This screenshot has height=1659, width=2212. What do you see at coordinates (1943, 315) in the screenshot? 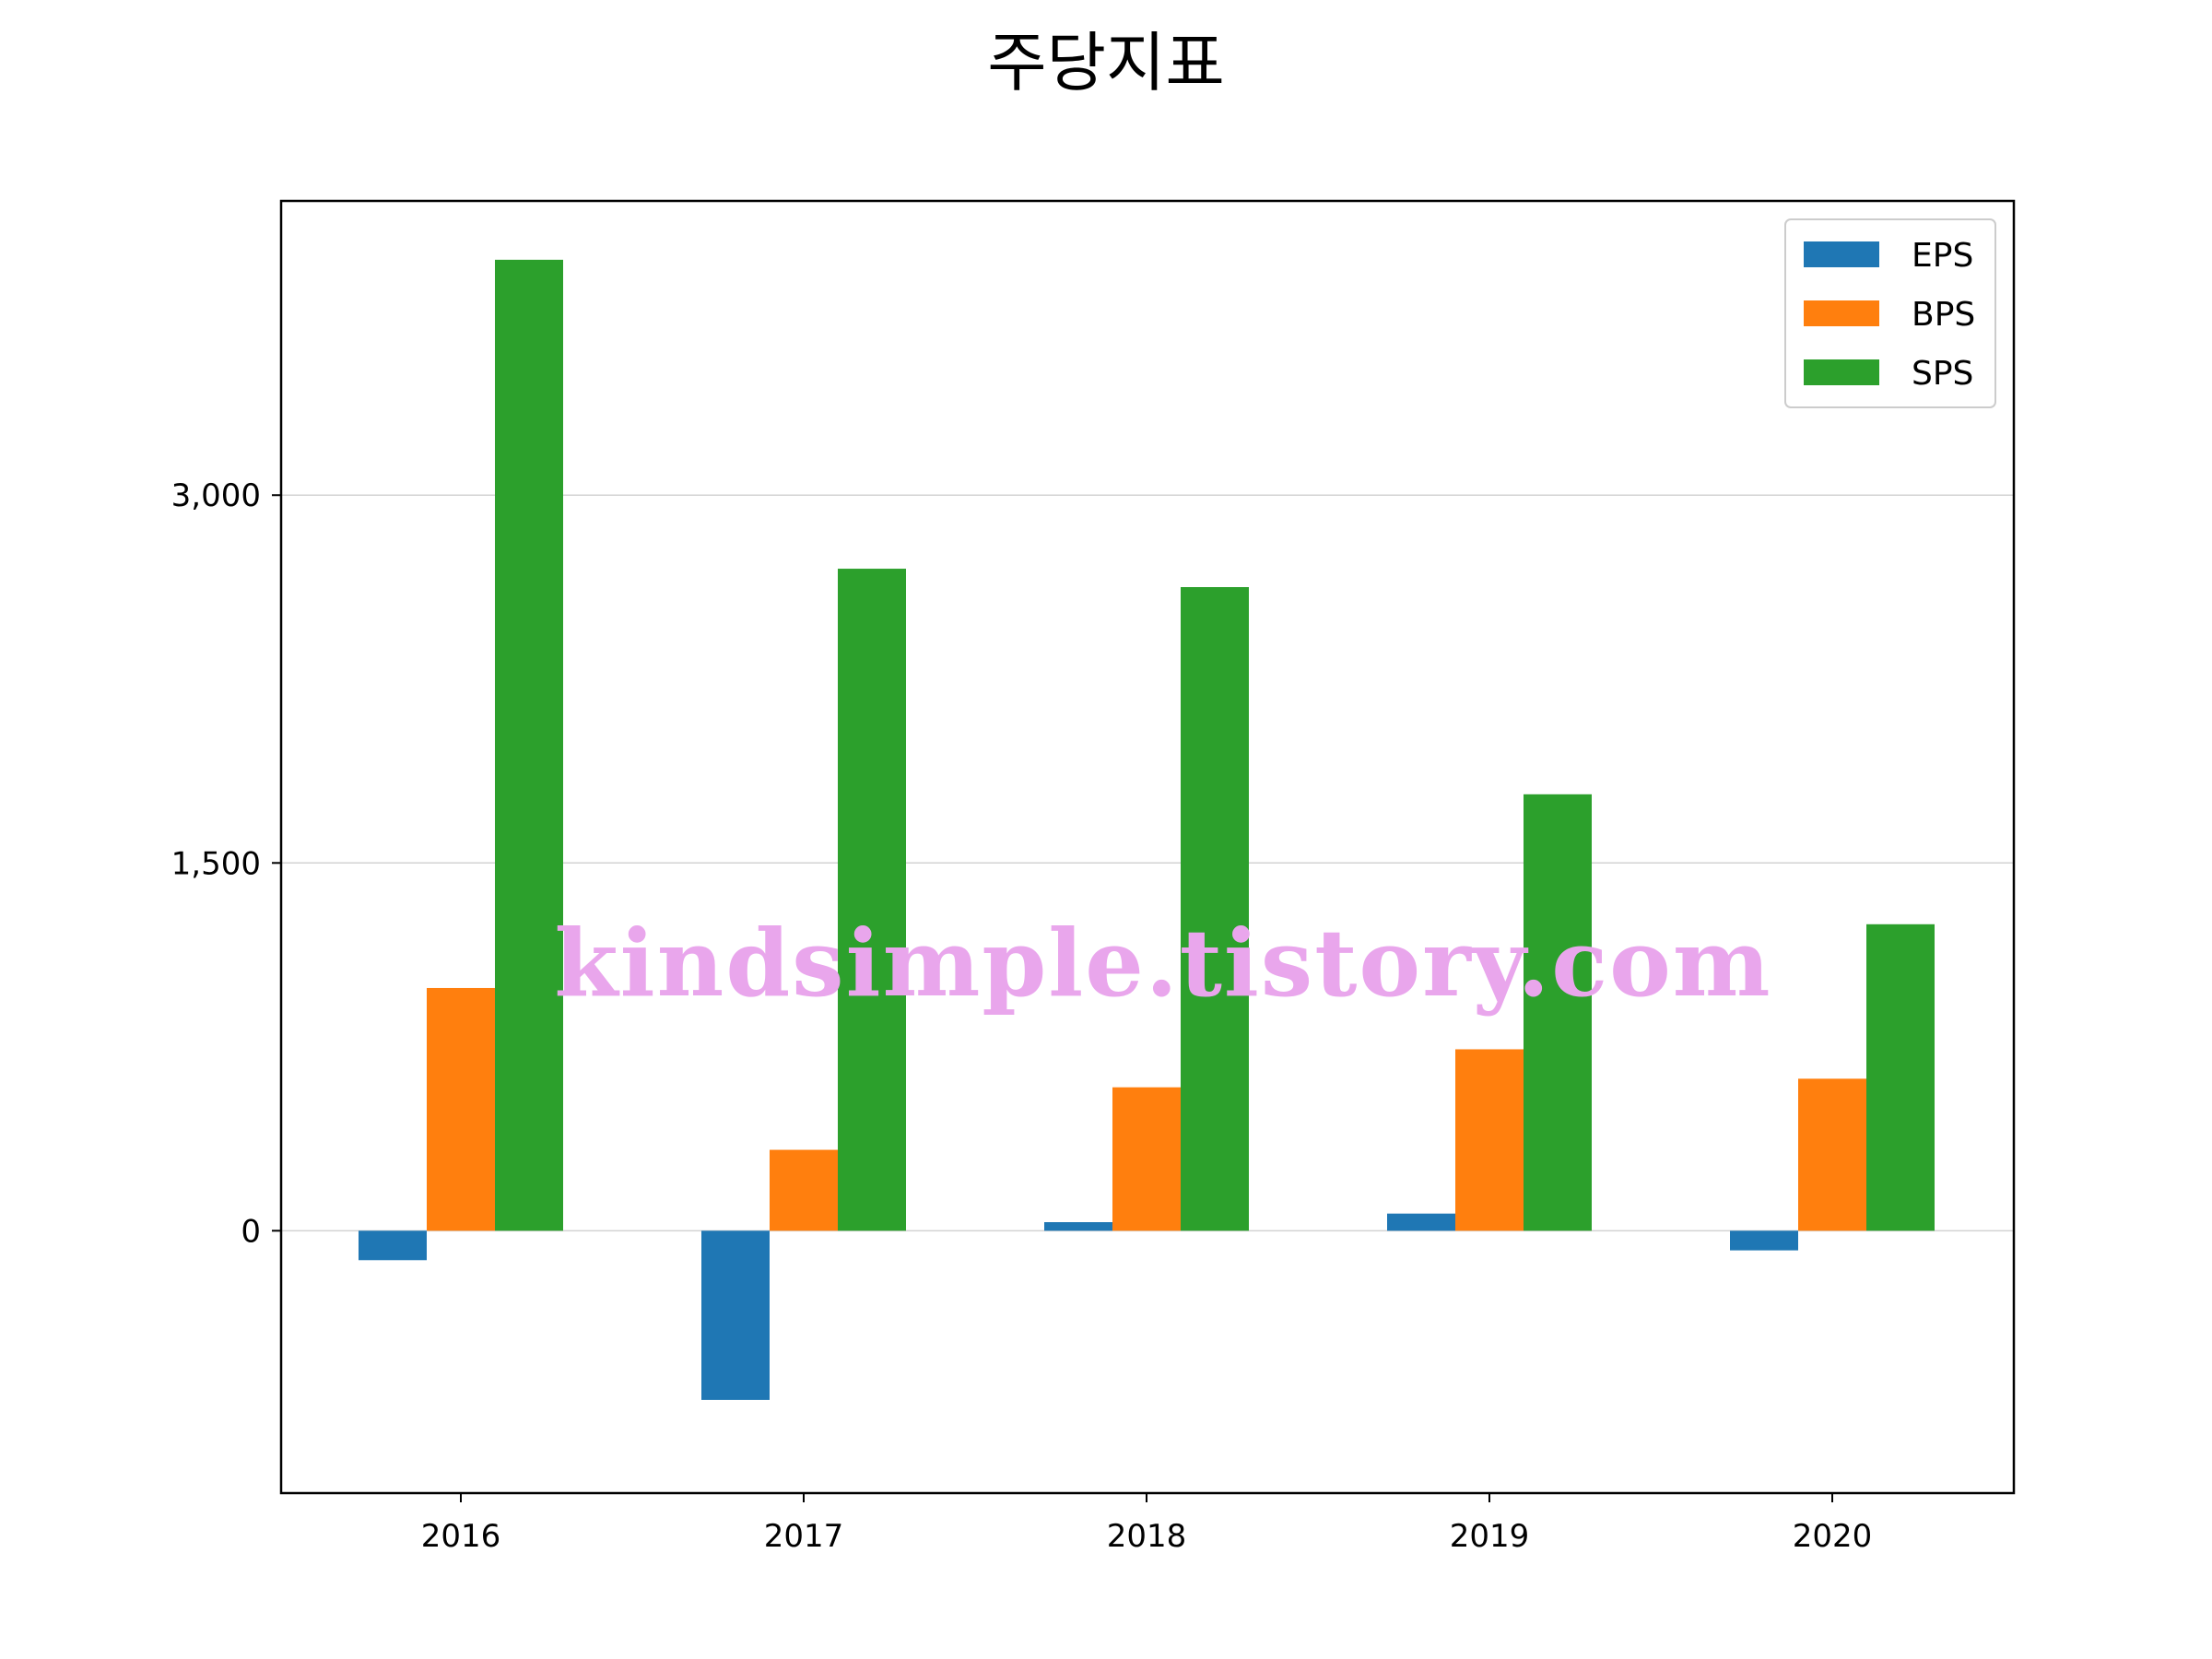
I see `legend-label-bps: BPS` at bounding box center [1943, 315].